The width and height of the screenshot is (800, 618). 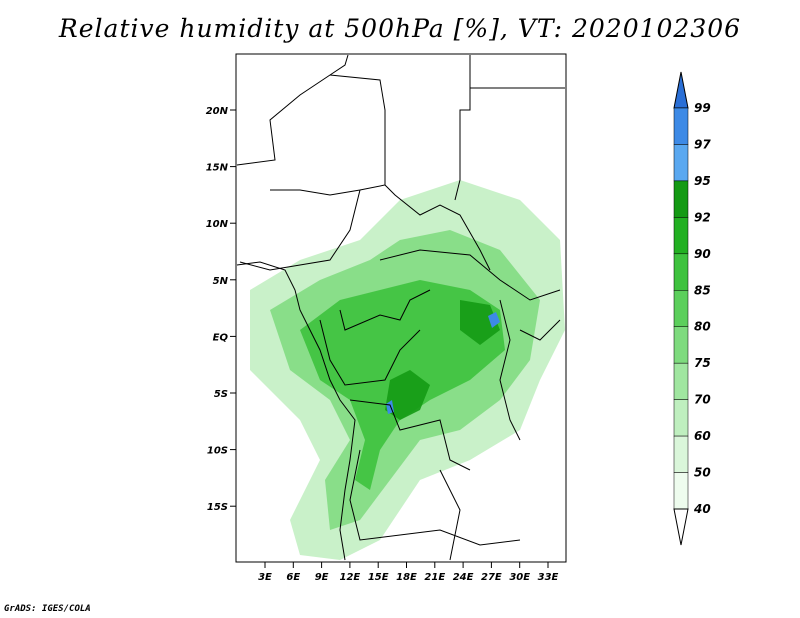 What do you see at coordinates (702, 290) in the screenshot?
I see `colorbar-label: 85` at bounding box center [702, 290].